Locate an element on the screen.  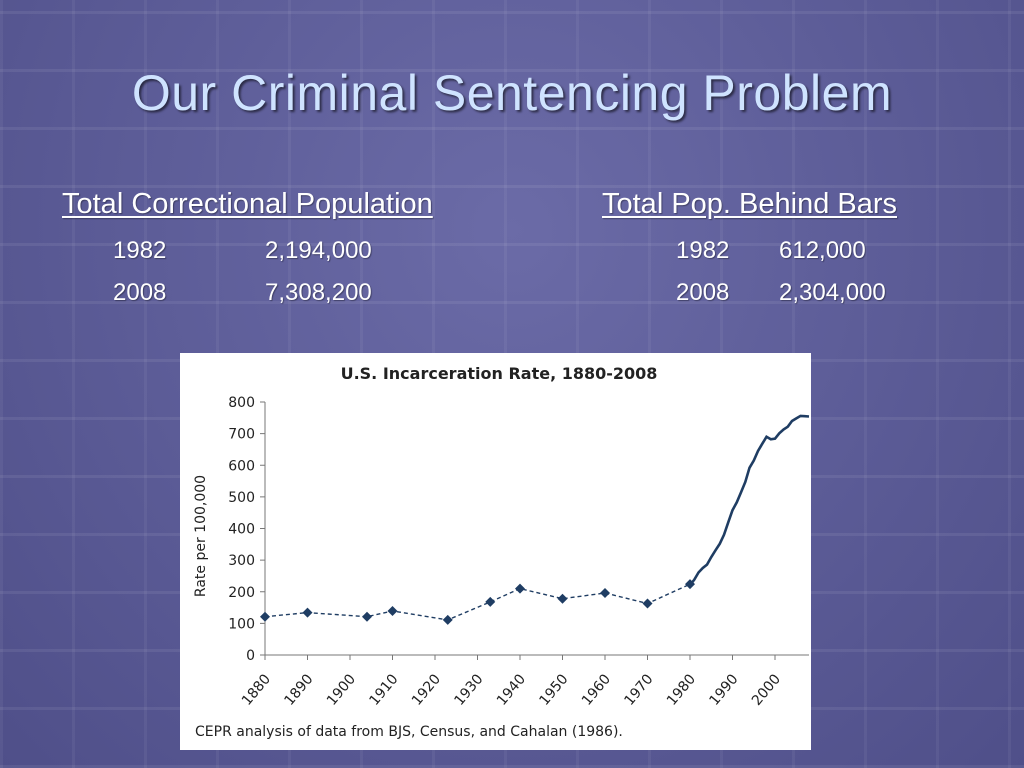
y-tick-label-700: 700 is located at coordinates (241, 435).